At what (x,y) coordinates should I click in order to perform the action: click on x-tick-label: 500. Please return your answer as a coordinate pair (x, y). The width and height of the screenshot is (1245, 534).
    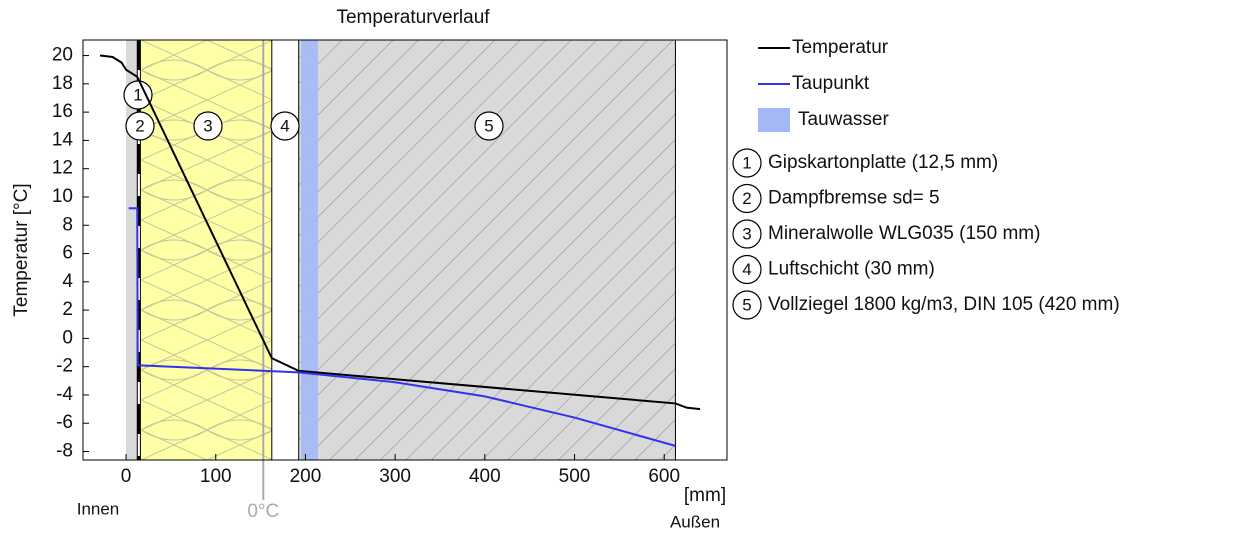
    Looking at the image, I should click on (575, 476).